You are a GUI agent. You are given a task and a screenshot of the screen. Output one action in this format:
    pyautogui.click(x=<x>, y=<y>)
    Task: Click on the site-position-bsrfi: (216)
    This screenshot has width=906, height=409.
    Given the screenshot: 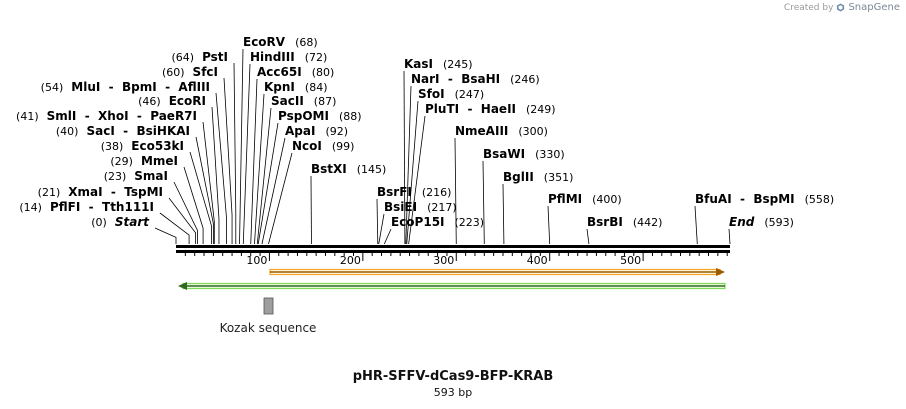 What is the action you would take?
    pyautogui.click(x=437, y=192)
    